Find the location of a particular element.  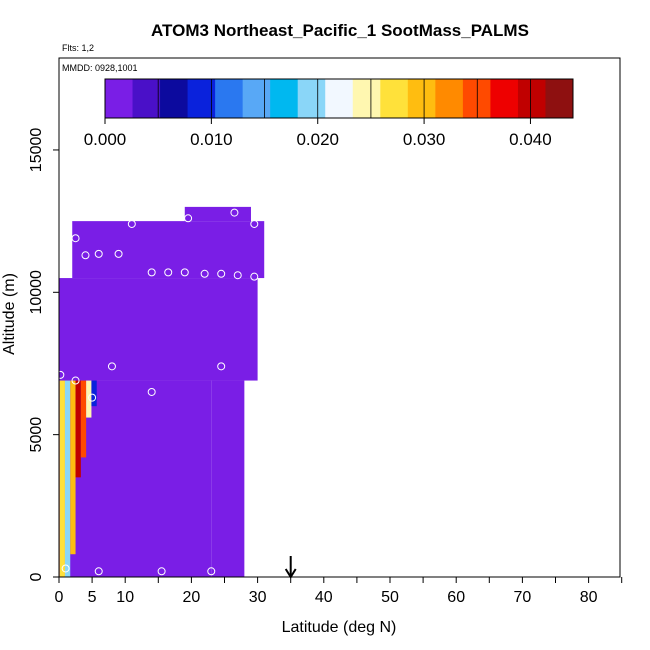

colorbar-frame is located at coordinates (339, 98).